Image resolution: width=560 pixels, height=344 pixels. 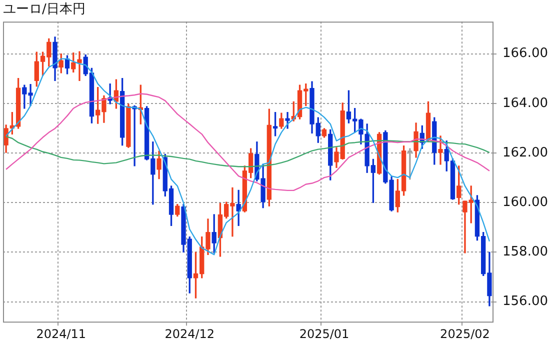 I want to click on y-tick-label: 160.00, so click(x=525, y=202).